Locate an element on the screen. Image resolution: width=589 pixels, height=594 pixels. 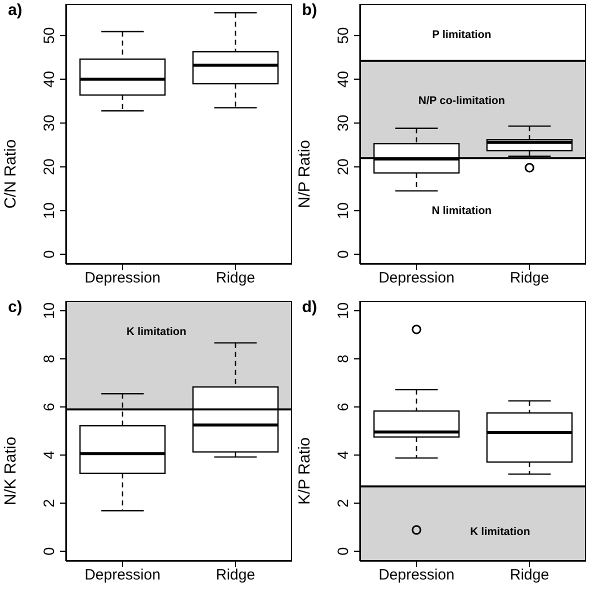
chart-title: b) is located at coordinates (310, 11).